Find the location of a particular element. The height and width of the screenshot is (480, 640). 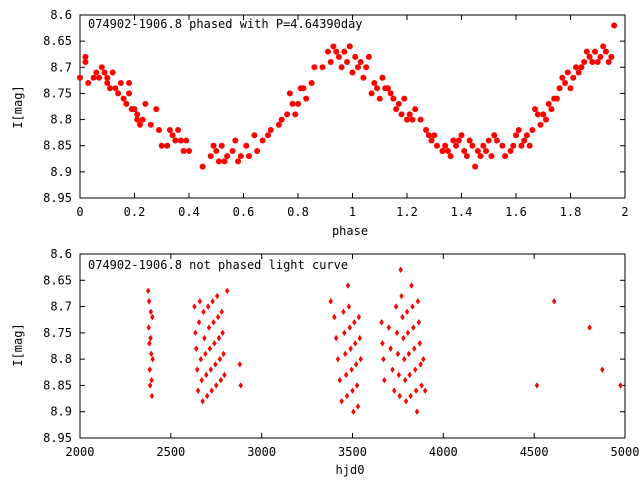

phased-x-tick-label: 0.8 is located at coordinates (298, 212).